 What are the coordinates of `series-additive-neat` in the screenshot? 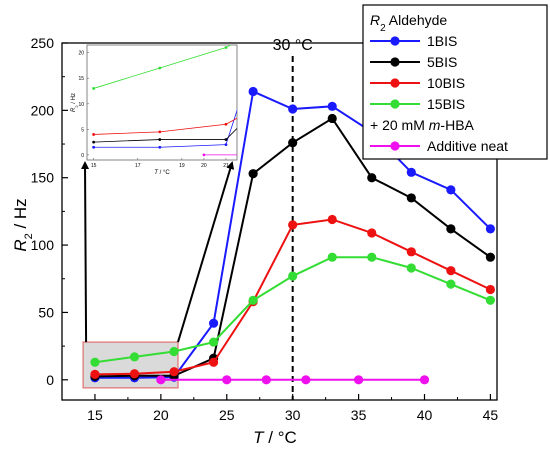 It's located at (293, 380).